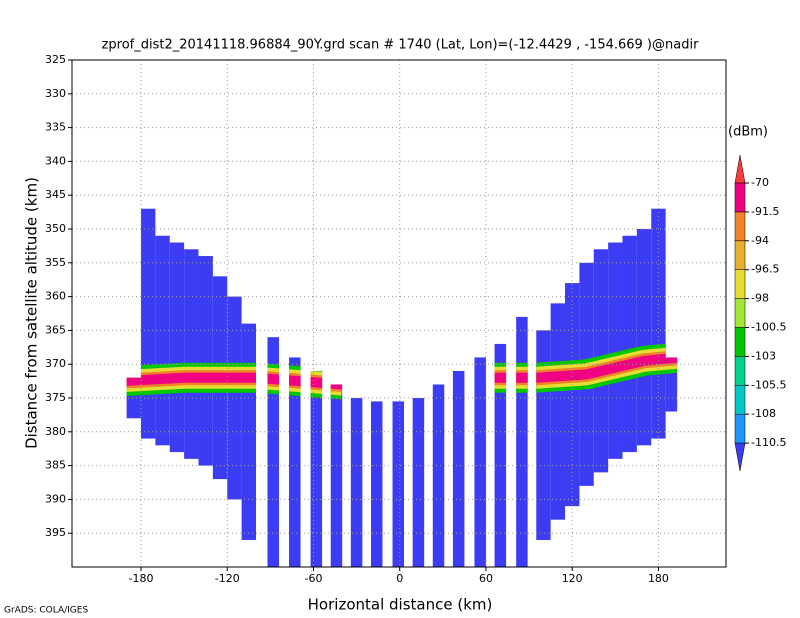  I want to click on y-tick-label: 355, so click(55, 262).